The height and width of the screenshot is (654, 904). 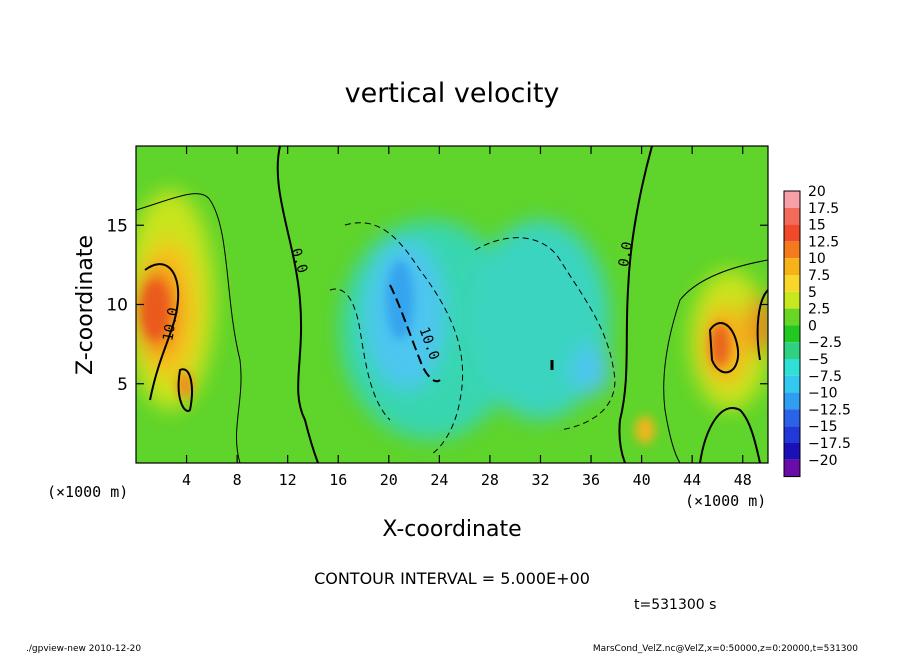 I want to click on x-tick-label: 32, so click(x=540, y=480).